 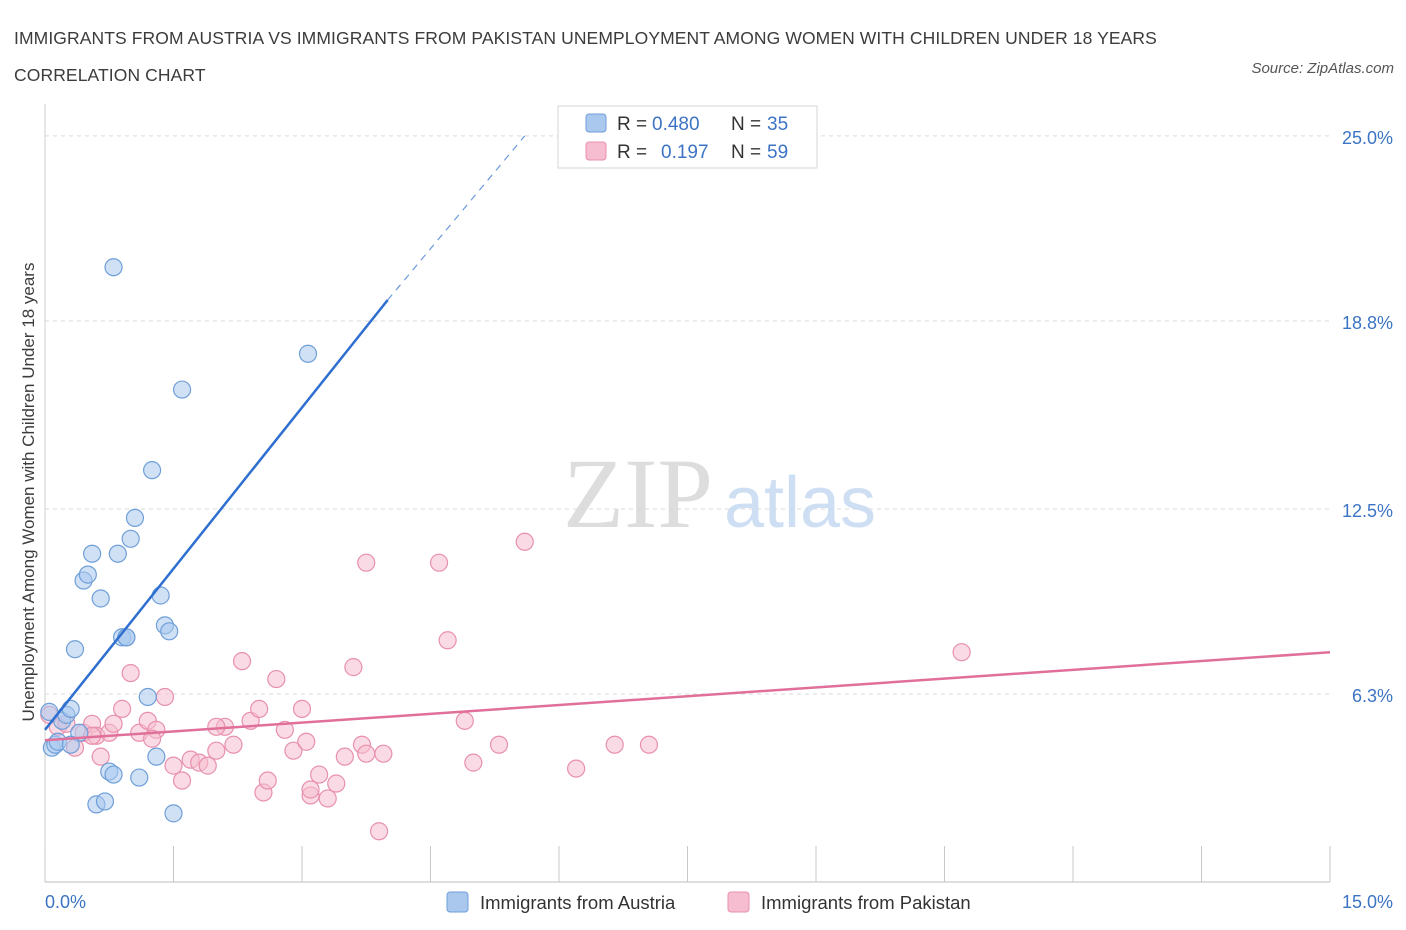 I want to click on y-tick-label-1: 12.5%, so click(x=1367, y=511).